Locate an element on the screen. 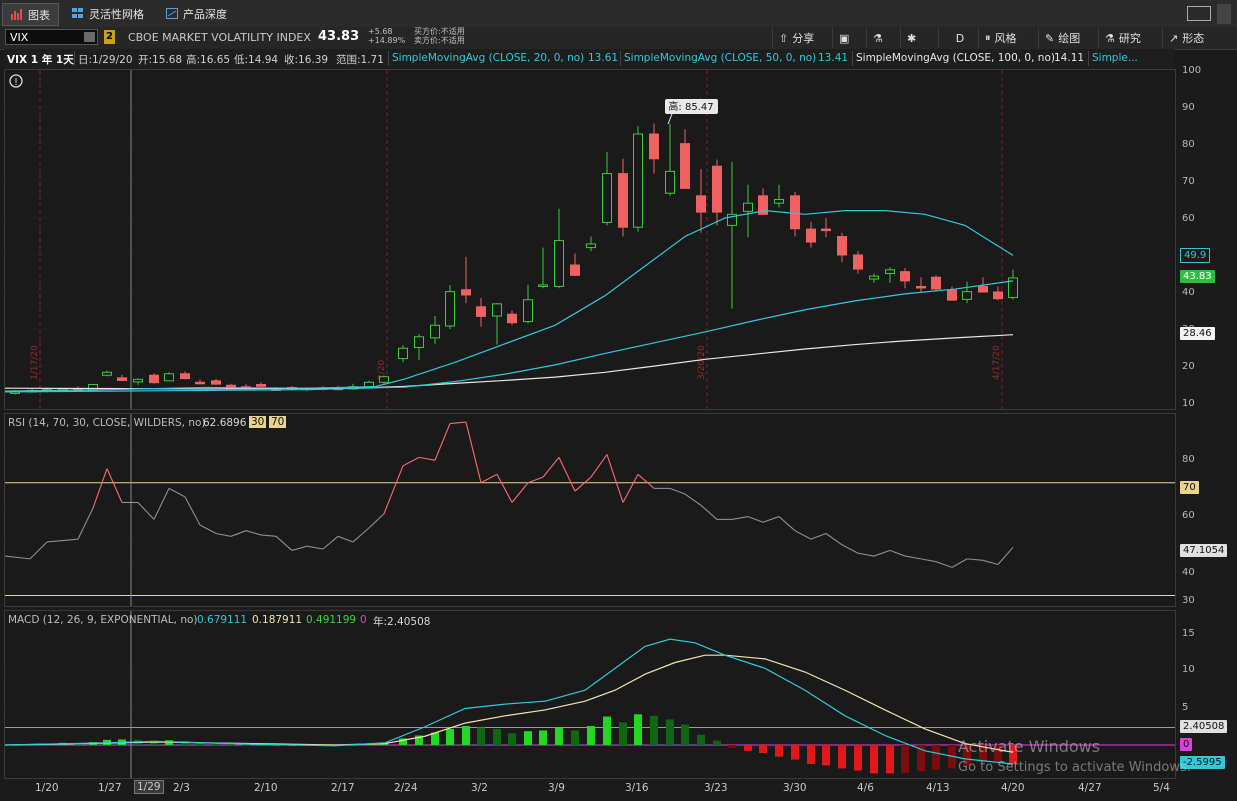  alert-icon-glyph: ! is located at coordinates (16, 82).